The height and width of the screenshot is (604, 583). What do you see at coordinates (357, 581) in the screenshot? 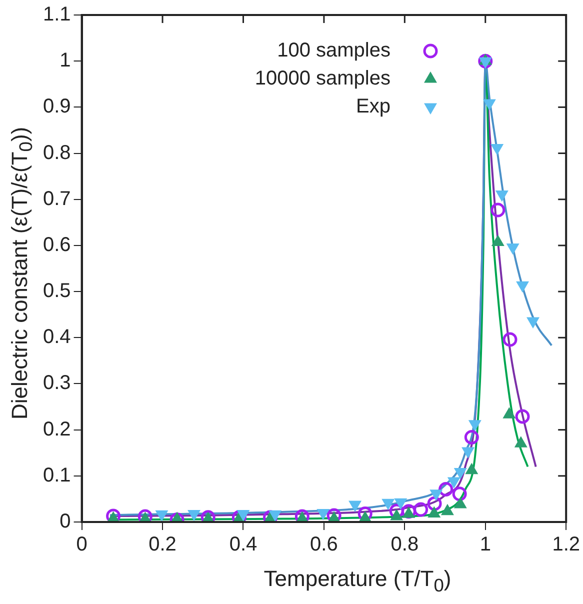
I see `x-axis-title: Temperature (T/T$_{0}$)` at bounding box center [357, 581].